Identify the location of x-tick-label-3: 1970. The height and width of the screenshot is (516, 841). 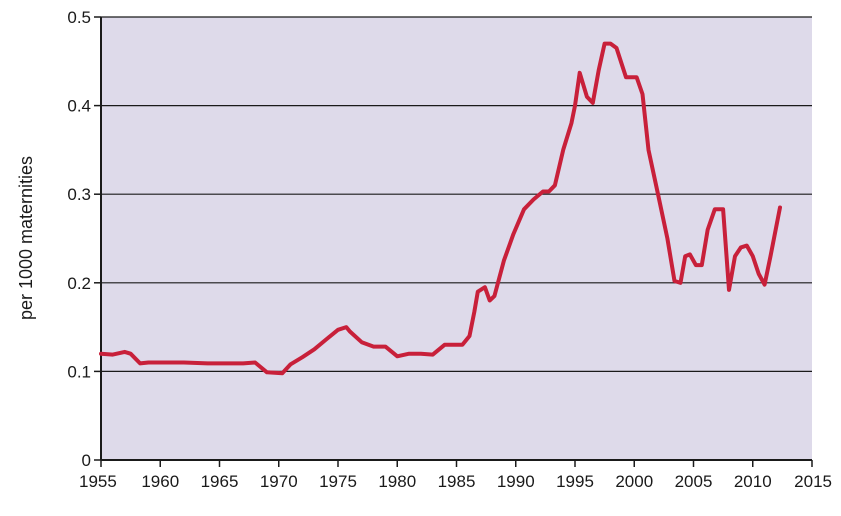
(279, 481).